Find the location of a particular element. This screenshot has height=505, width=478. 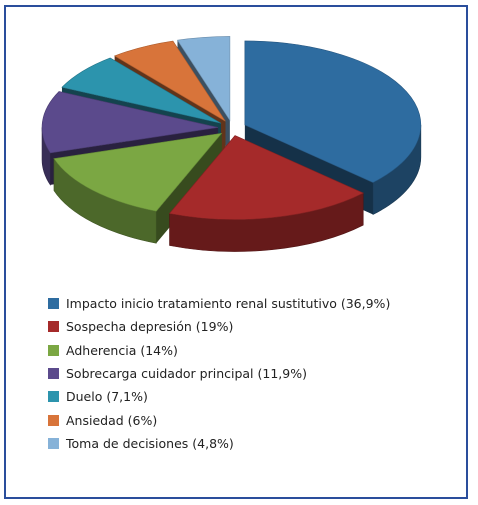

legend-label: Toma de decisiones (4,8%) is located at coordinates (150, 443).